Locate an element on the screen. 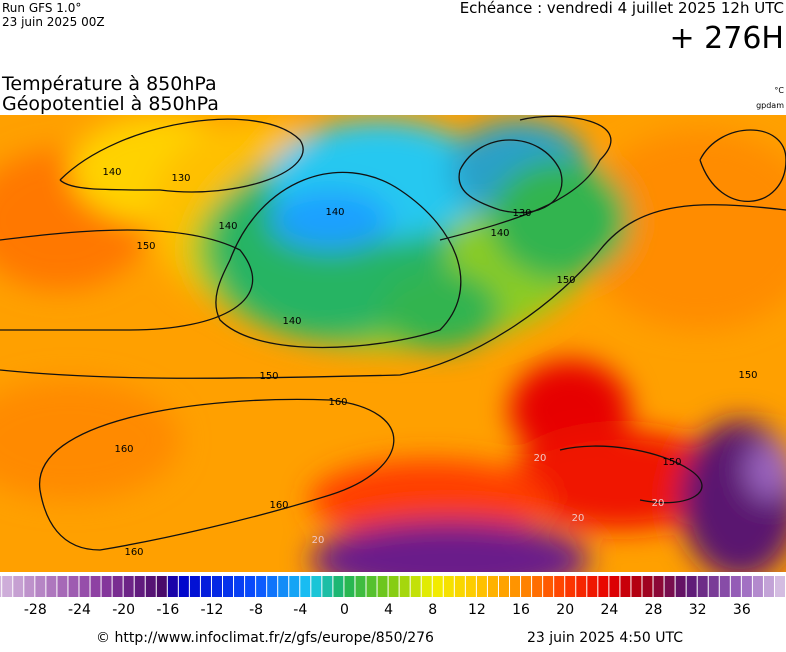  colorbar-tick-label: 16 is located at coordinates (521, 610).